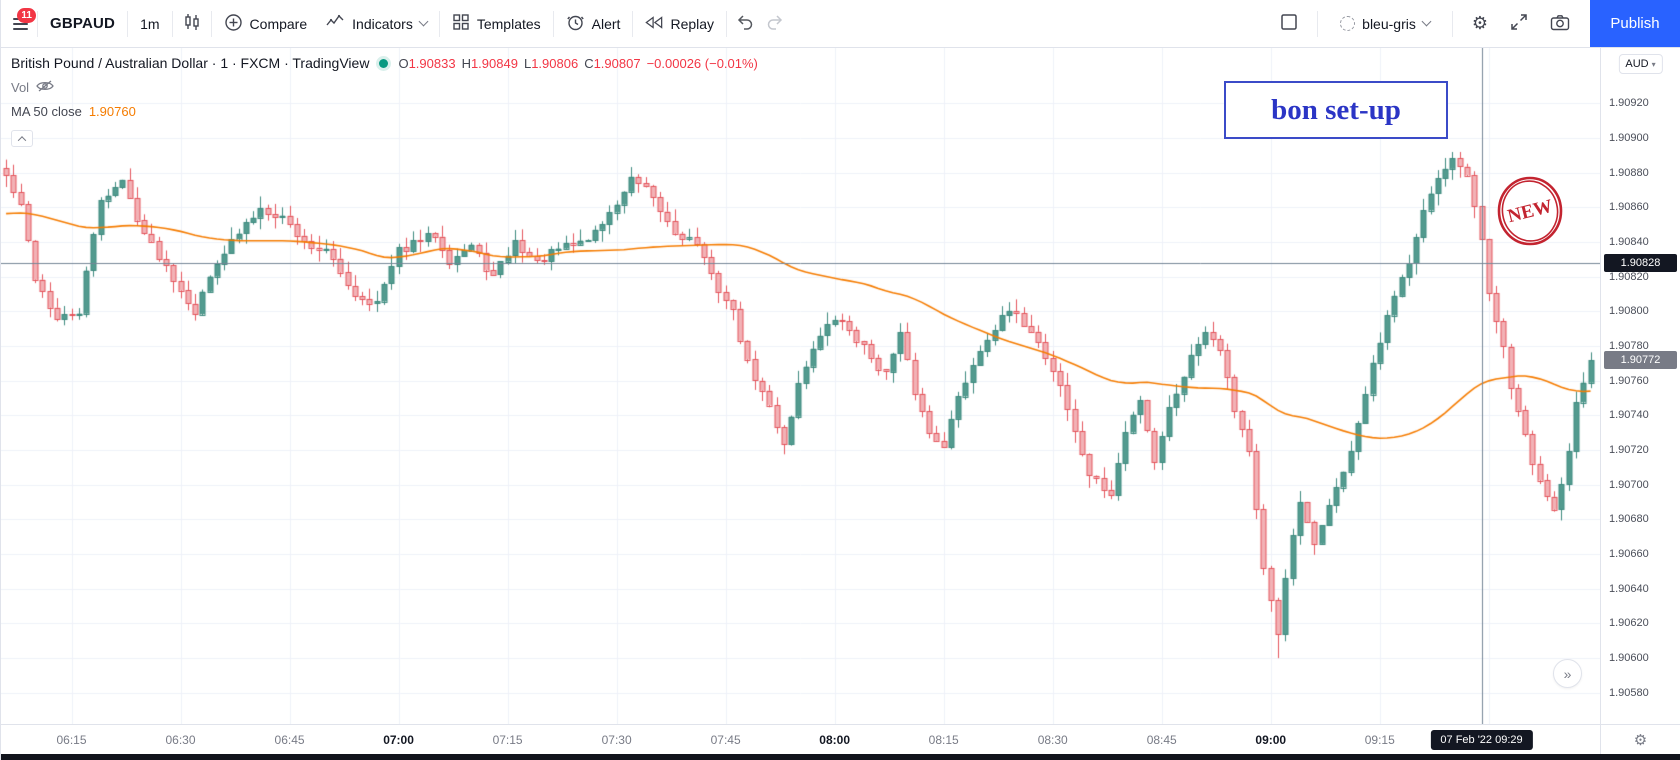 The height and width of the screenshot is (760, 1680). I want to click on candlestick-icon, so click(192, 23).